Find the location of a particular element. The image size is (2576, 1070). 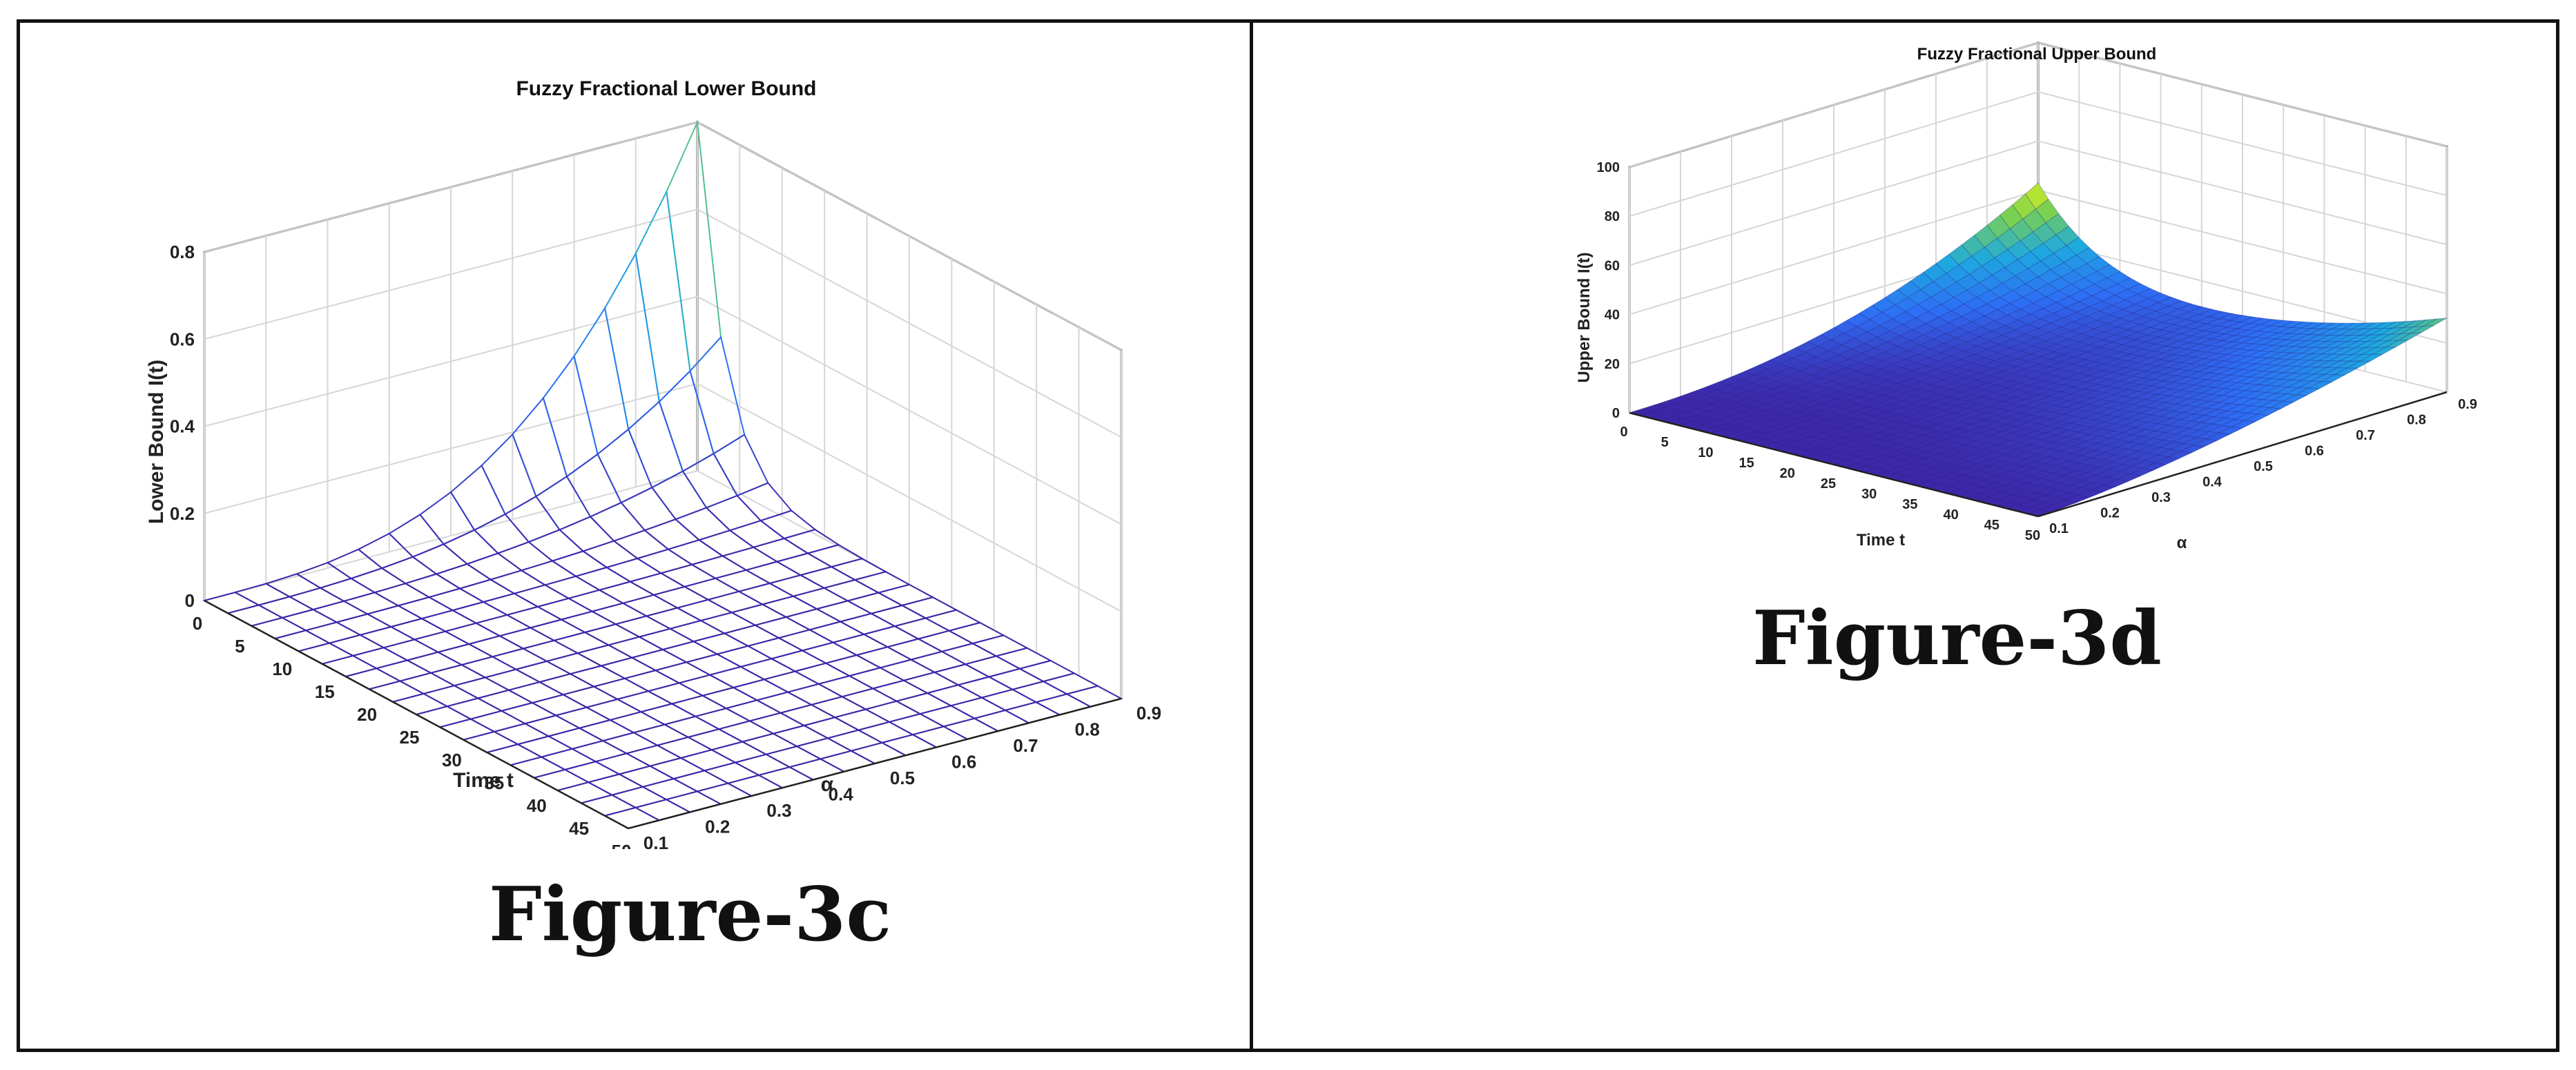

figure-3d-caption: Figure-3d is located at coordinates (1957, 638).